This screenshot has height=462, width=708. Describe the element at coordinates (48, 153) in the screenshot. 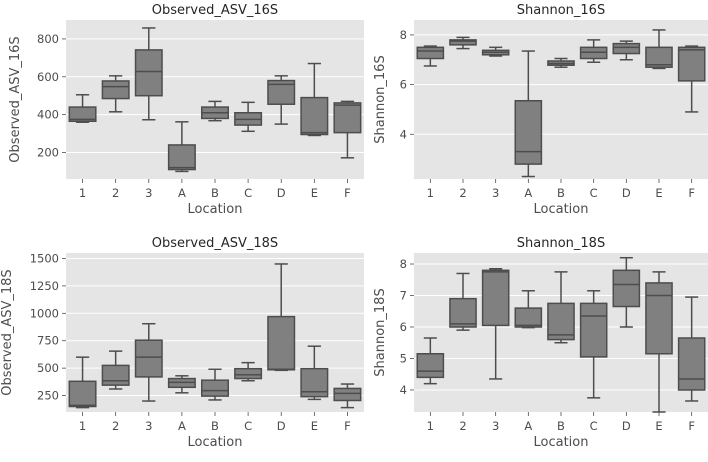

I see `y-tick-label: 200` at that location.